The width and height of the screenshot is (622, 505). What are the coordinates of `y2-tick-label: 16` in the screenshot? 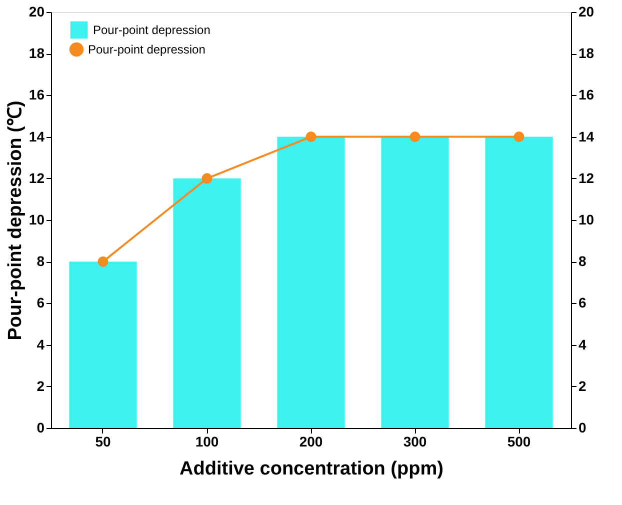 It's located at (586, 94).